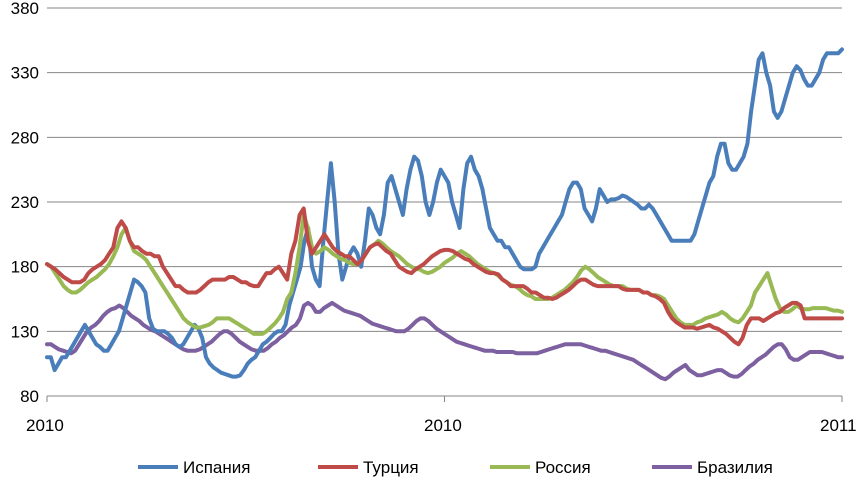 Image resolution: width=866 pixels, height=478 pixels. I want to click on legend-label: Бразилия, so click(735, 467).